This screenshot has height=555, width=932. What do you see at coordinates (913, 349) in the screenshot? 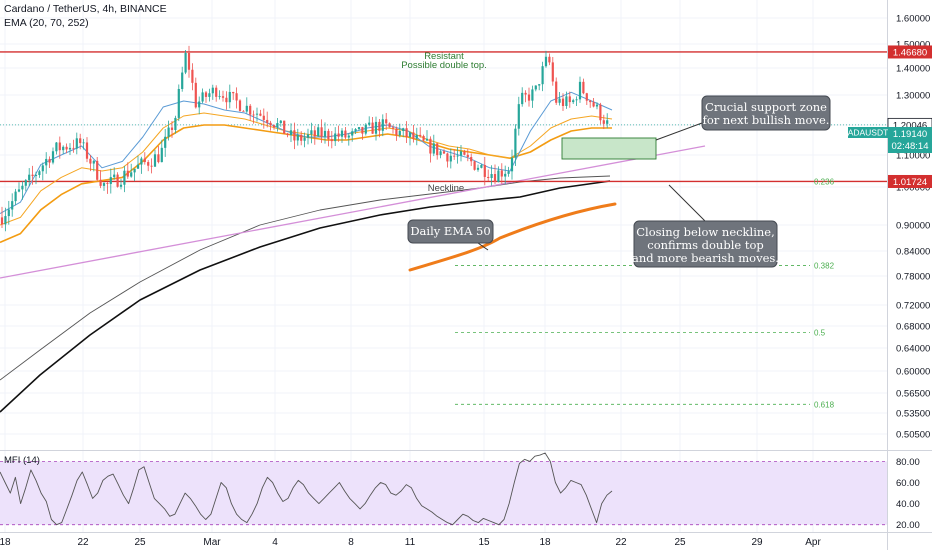
I see `y-tick-label: 0.64000` at bounding box center [913, 349].